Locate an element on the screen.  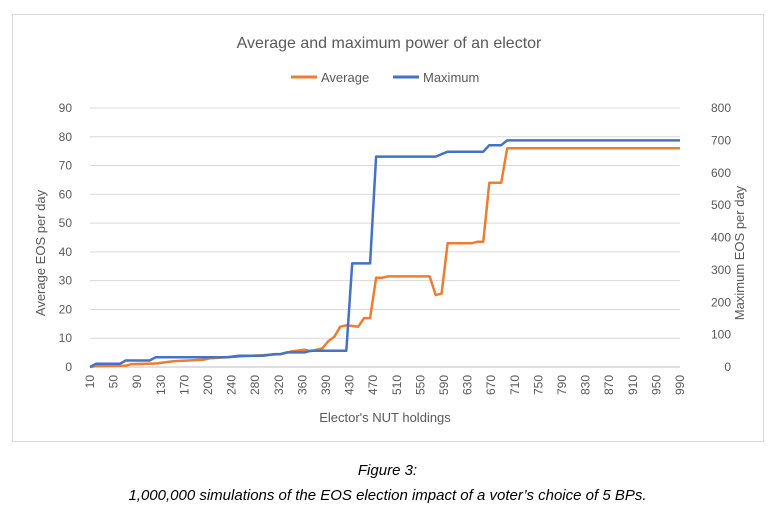
y-left-tick-label: 20 is located at coordinates (66, 309).